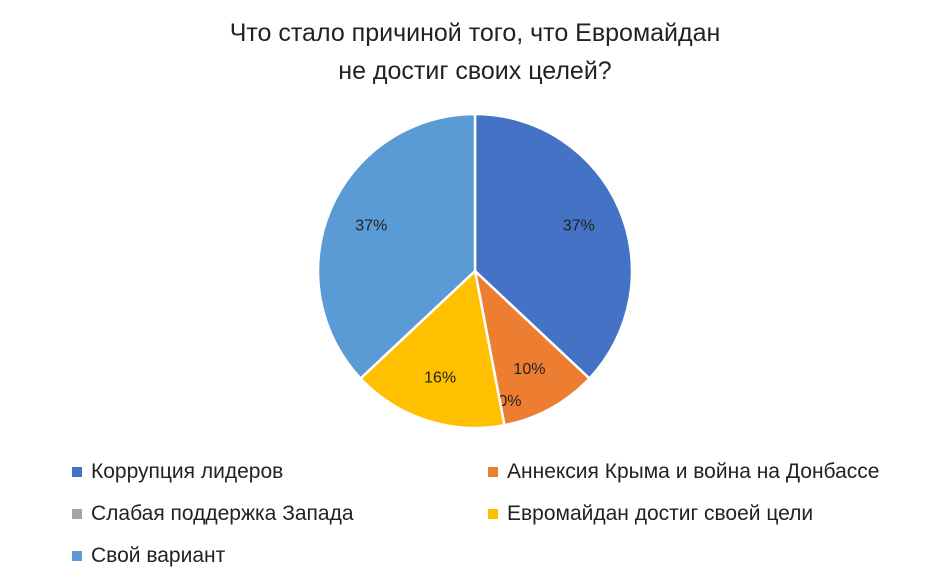 This screenshot has height=586, width=950. I want to click on legend-swatch-goal-reached, so click(493, 514).